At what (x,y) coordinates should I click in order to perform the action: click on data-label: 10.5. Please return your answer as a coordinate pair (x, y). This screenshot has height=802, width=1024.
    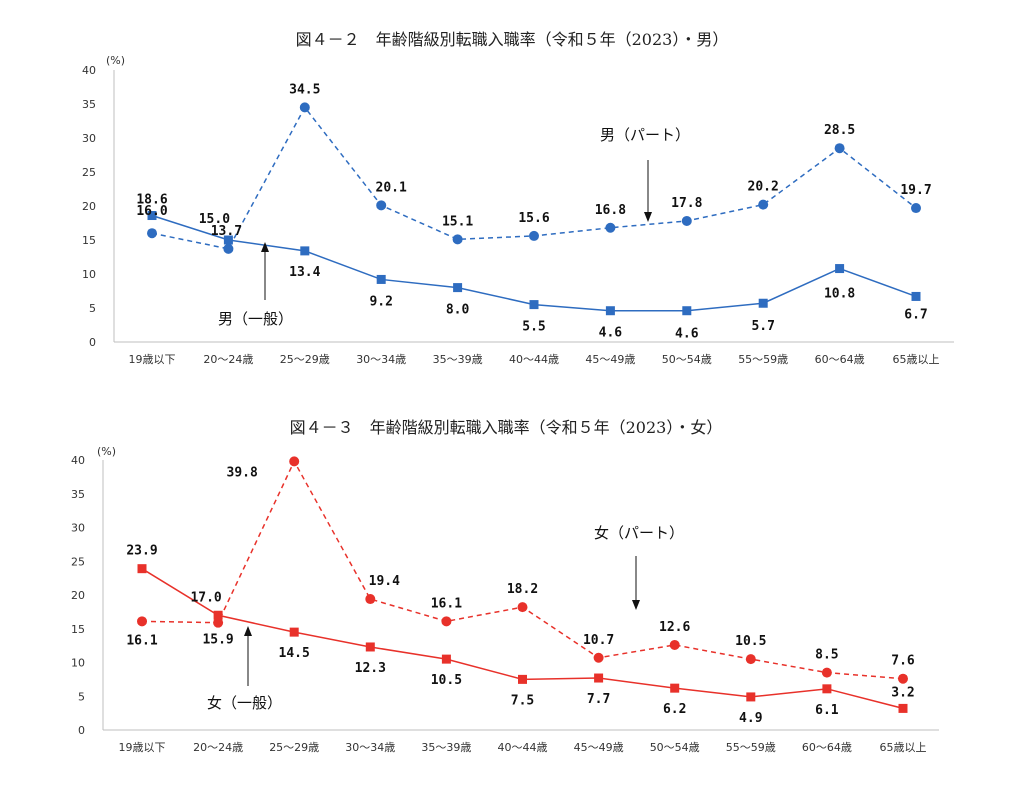
    Looking at the image, I should click on (446, 680).